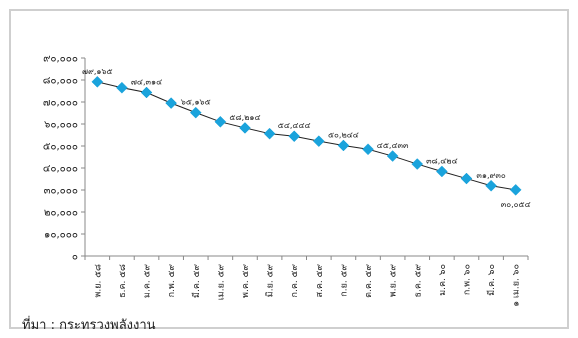 This screenshot has width=578, height=338. I want to click on x-tick-label: พ.ย. ๕๘, so click(98, 281).